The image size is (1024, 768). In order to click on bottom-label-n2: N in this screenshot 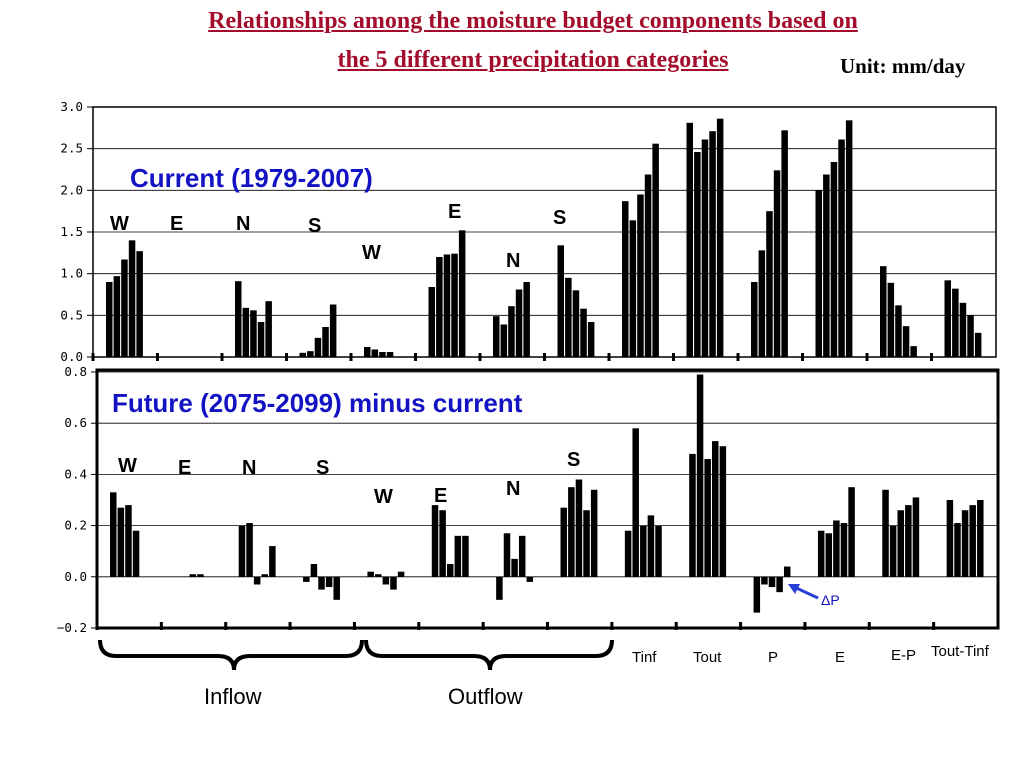, I will do `click(513, 489)`.